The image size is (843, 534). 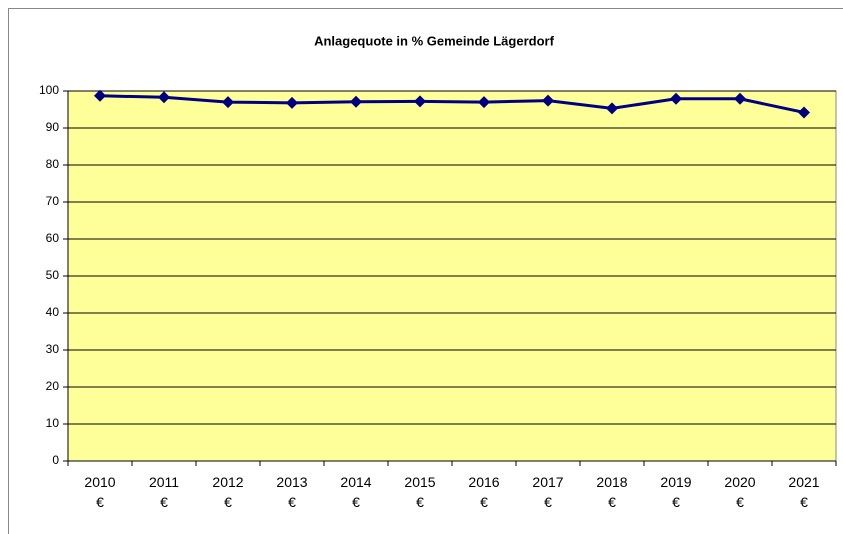 I want to click on x-tick-label: 2019 €, so click(x=676, y=492).